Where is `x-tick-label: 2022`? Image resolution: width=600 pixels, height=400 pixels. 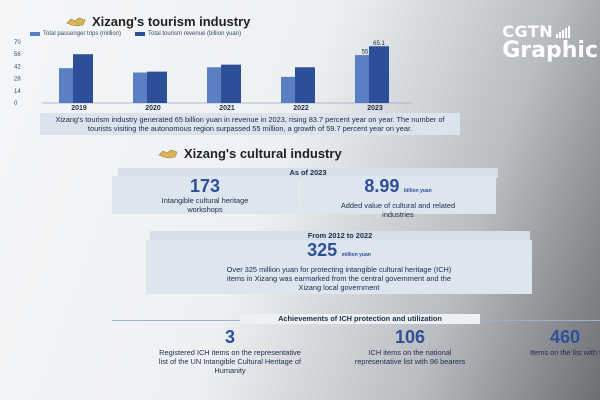 x-tick-label: 2022 is located at coordinates (301, 108).